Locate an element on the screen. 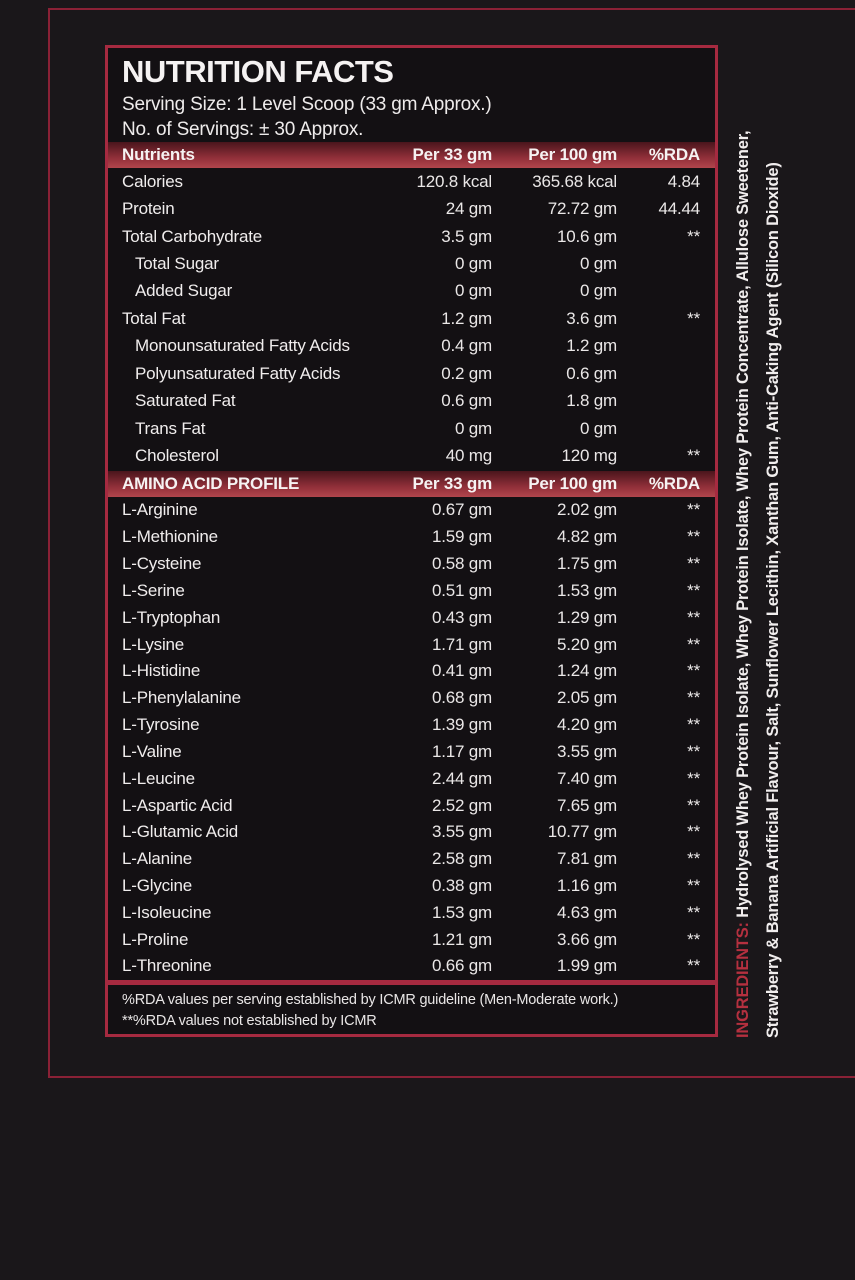 The width and height of the screenshot is (855, 1280). row-value-per-33gm: 0.58 gm is located at coordinates (461, 564).